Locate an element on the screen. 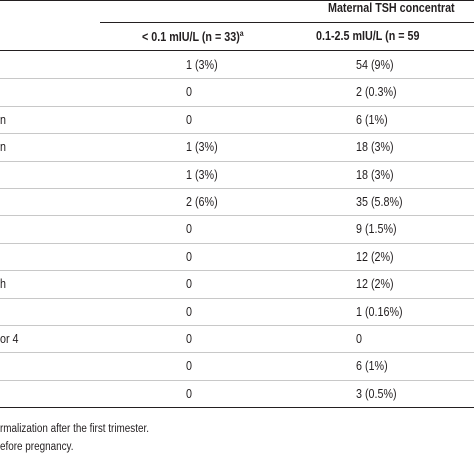 Image resolution: width=474 pixels, height=474 pixels. cell-normal: 35 (5.8%) is located at coordinates (379, 201).